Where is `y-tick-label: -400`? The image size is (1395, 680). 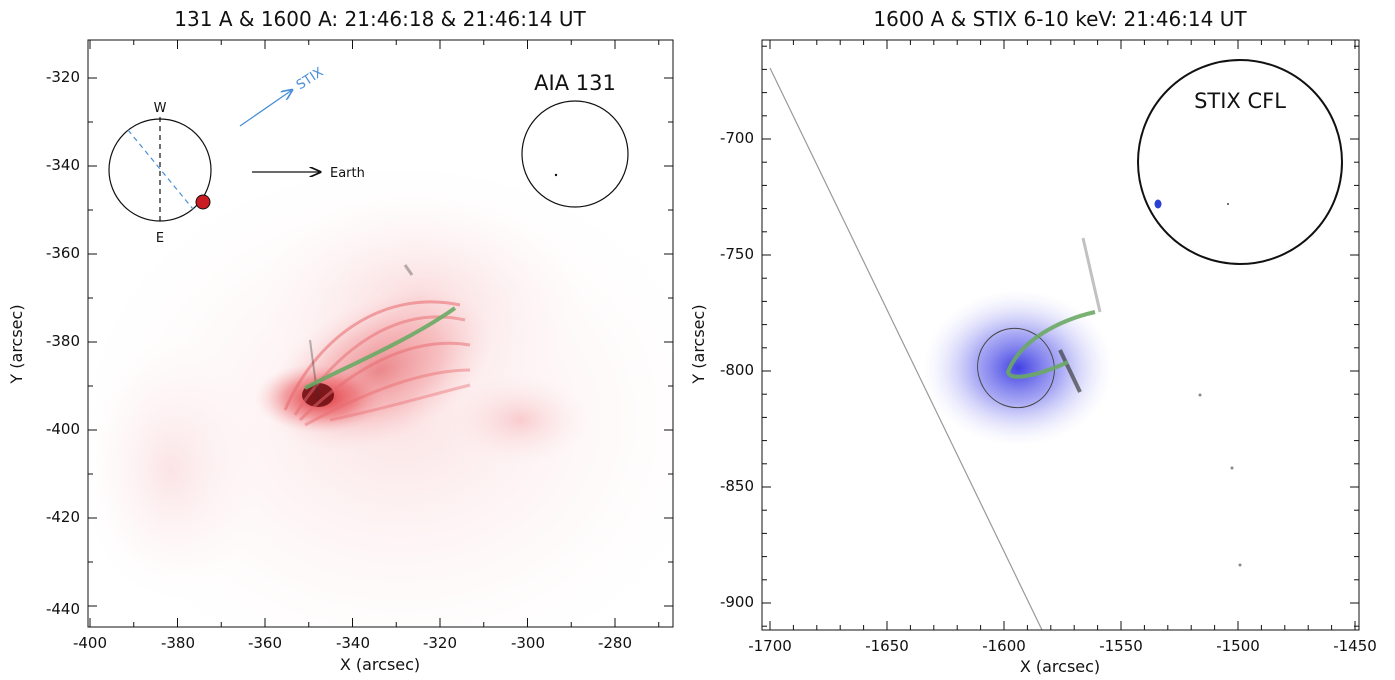
y-tick-label: -400 is located at coordinates (63, 429).